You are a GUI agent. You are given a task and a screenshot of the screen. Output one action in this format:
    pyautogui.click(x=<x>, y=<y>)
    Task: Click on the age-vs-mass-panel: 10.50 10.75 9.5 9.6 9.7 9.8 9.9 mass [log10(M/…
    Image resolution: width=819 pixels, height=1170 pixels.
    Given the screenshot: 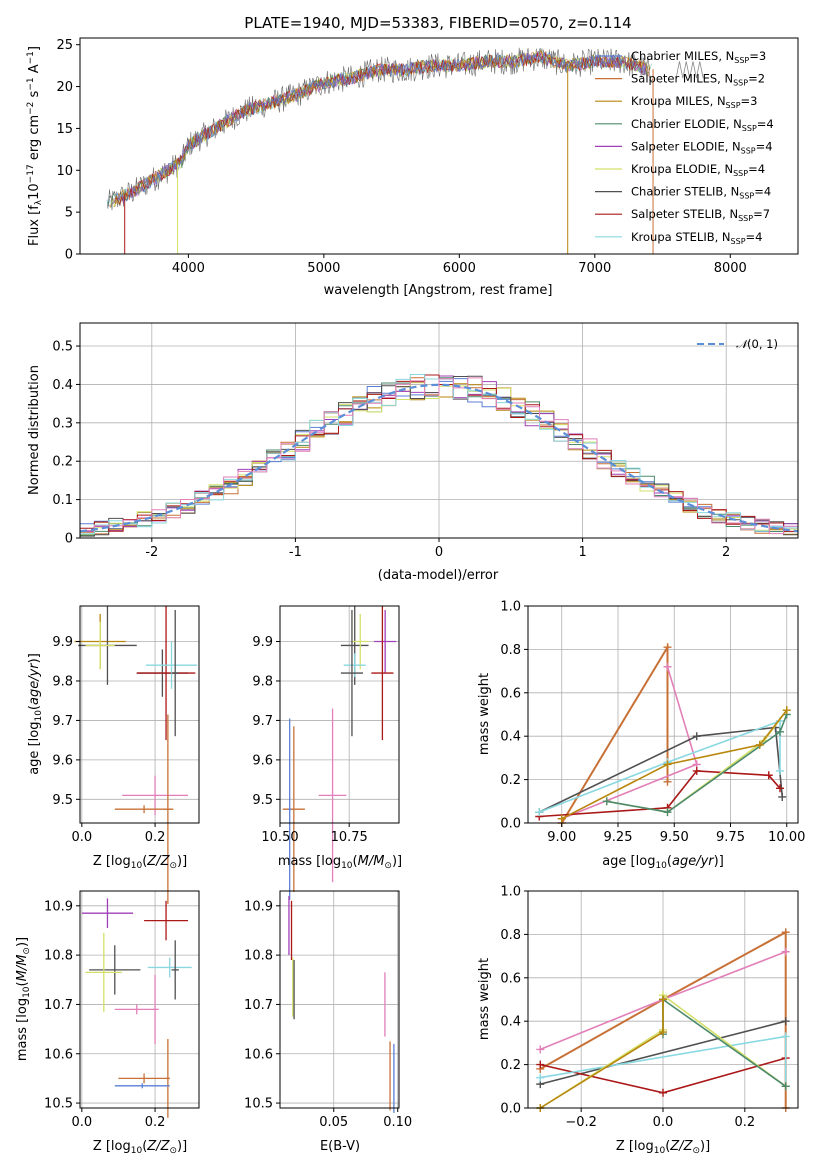 What is the action you would take?
    pyautogui.click(x=327, y=752)
    